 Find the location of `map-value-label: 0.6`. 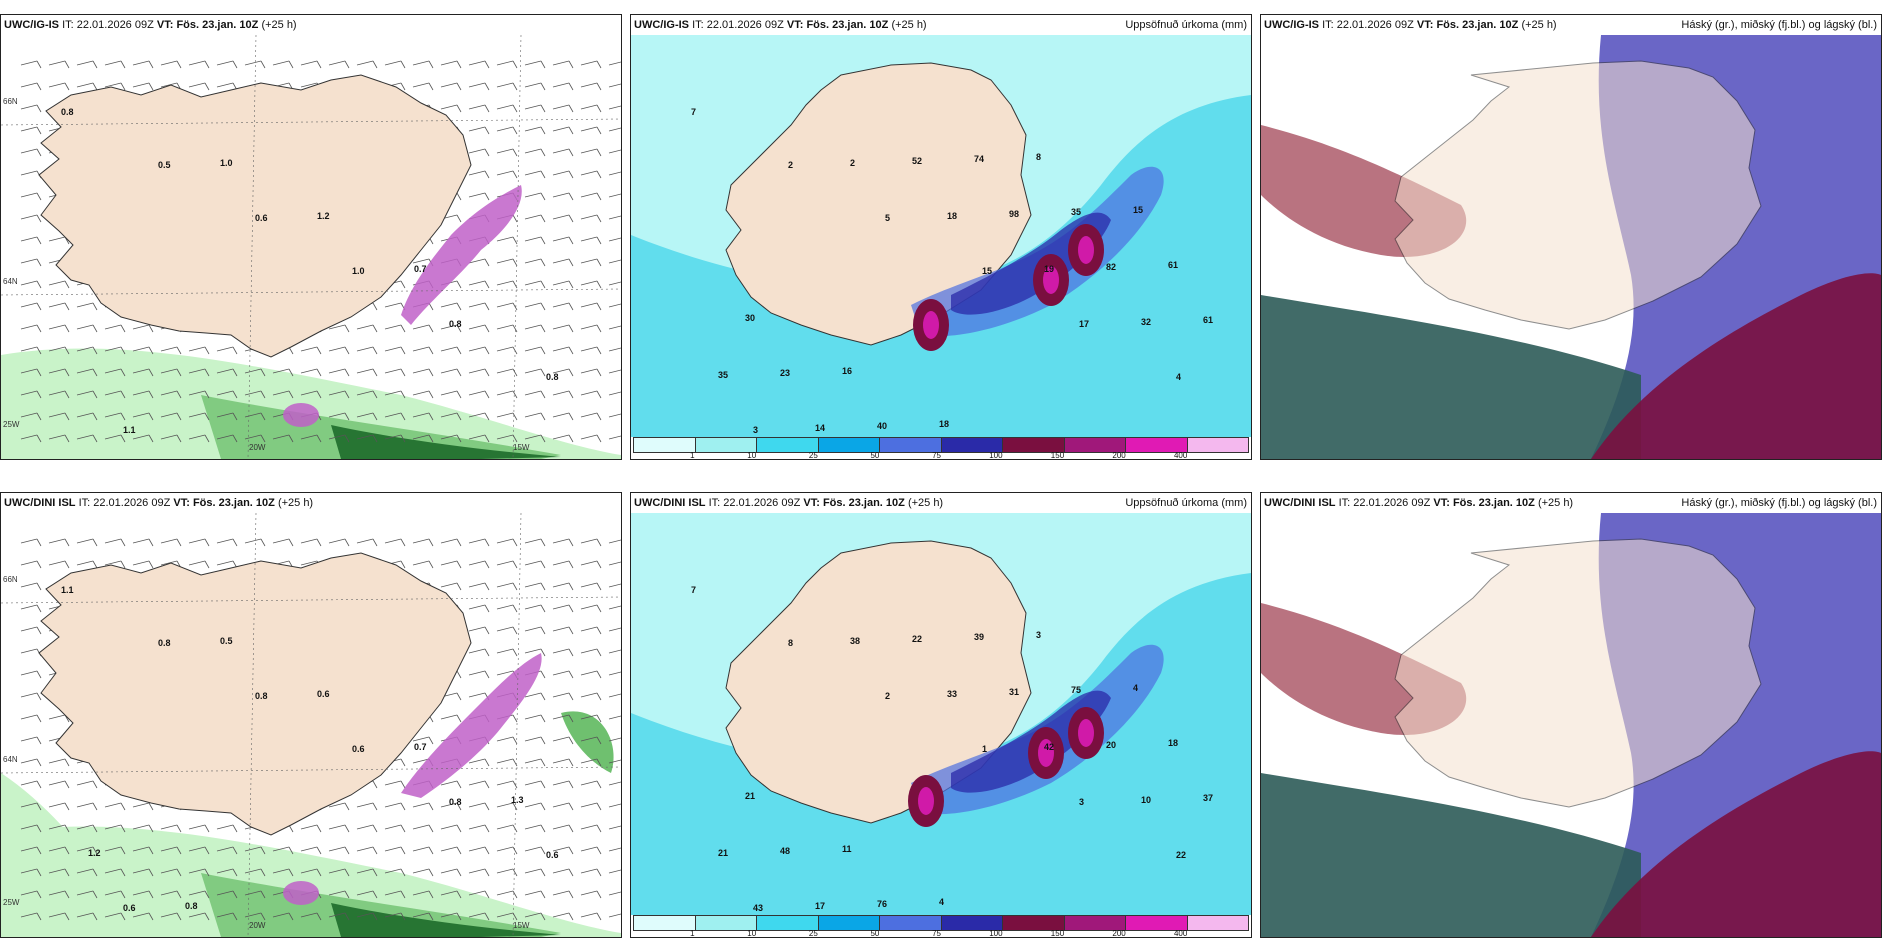

map-value-label: 0.6 is located at coordinates (129, 908).